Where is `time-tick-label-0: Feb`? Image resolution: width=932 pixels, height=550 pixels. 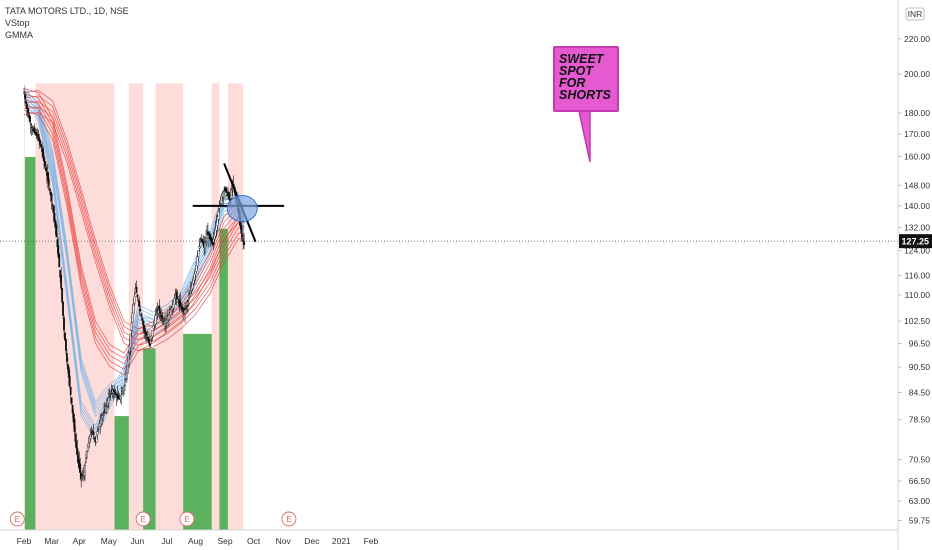
time-tick-label-0: Feb is located at coordinates (24, 541).